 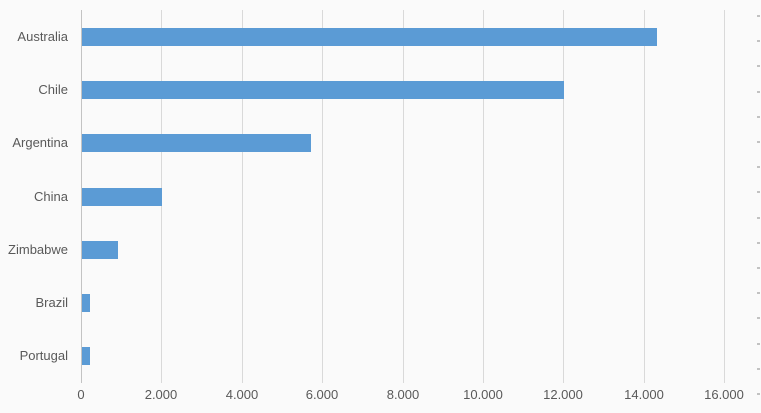 What do you see at coordinates (86, 303) in the screenshot?
I see `bar-brazil` at bounding box center [86, 303].